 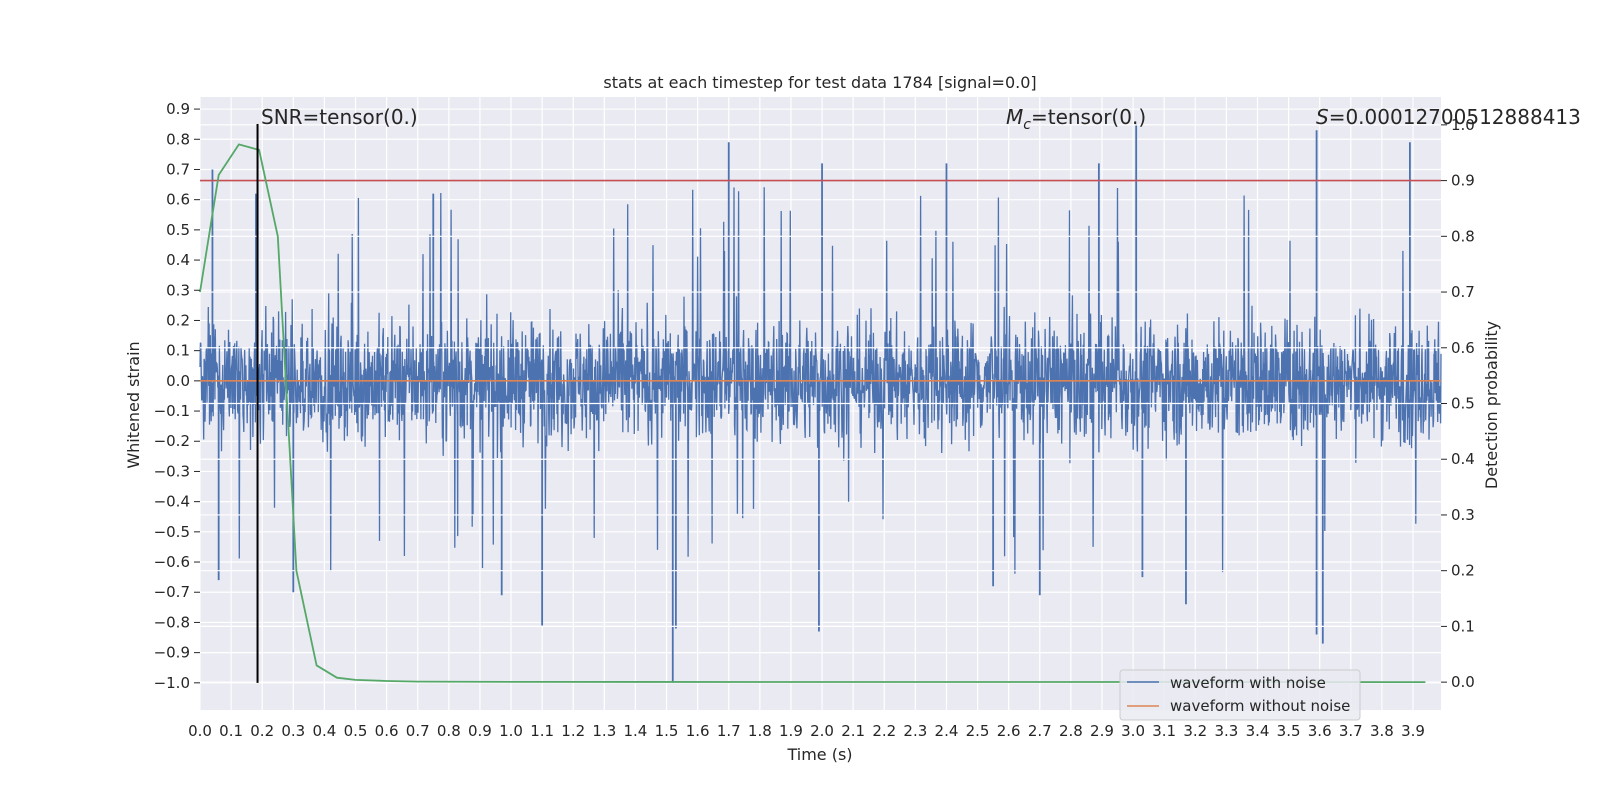 I want to click on y-tick-label: 0.3, so click(x=178, y=290).